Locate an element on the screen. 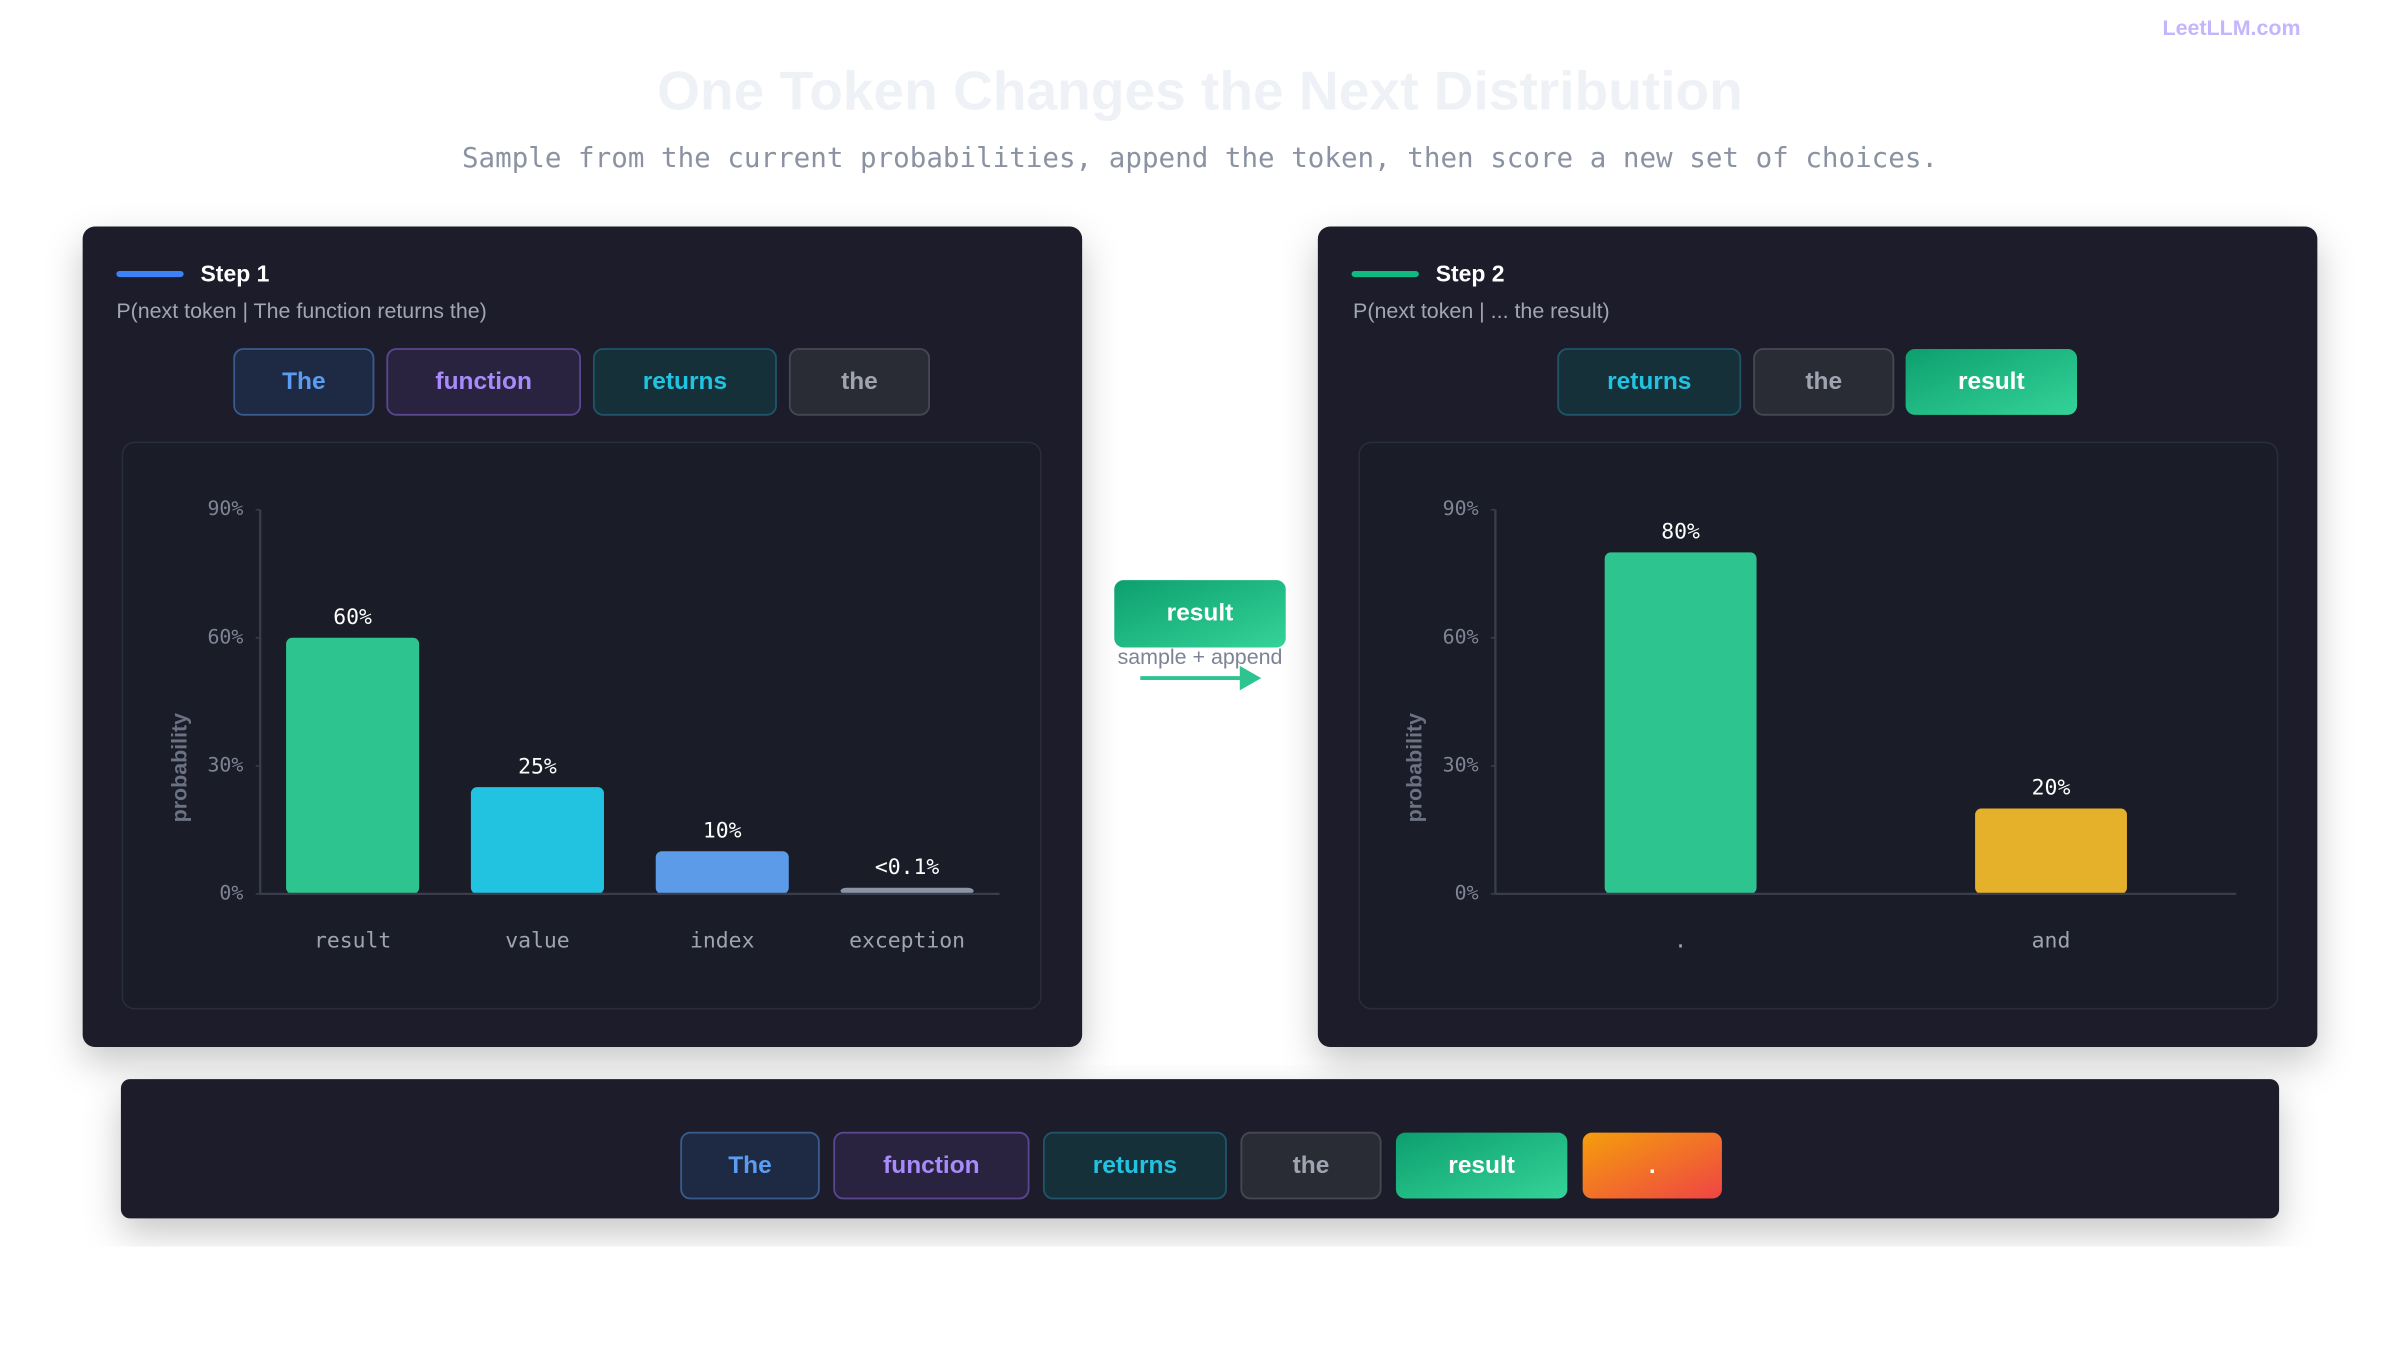  x-tick-label: result is located at coordinates (352, 940).